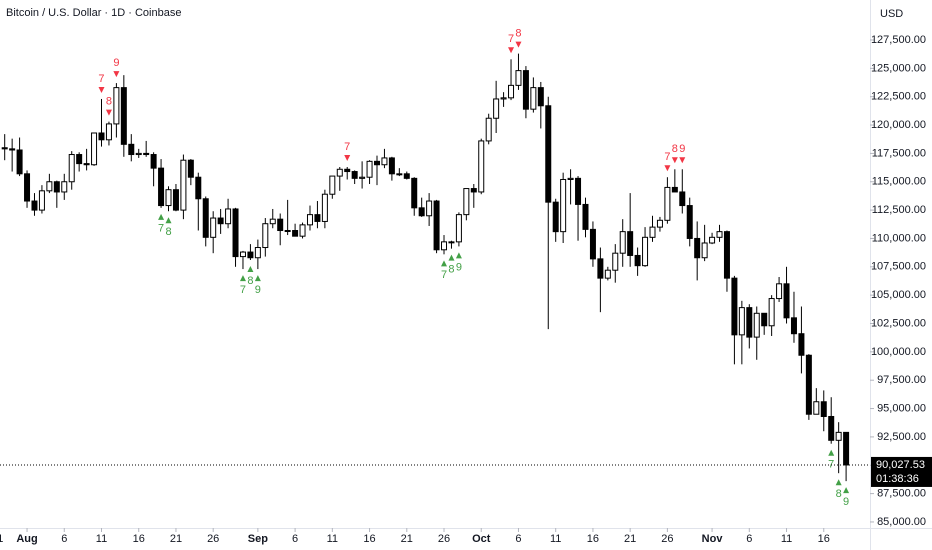  Describe the element at coordinates (258, 539) in the screenshot. I see `x-tick-label: Sep` at that location.